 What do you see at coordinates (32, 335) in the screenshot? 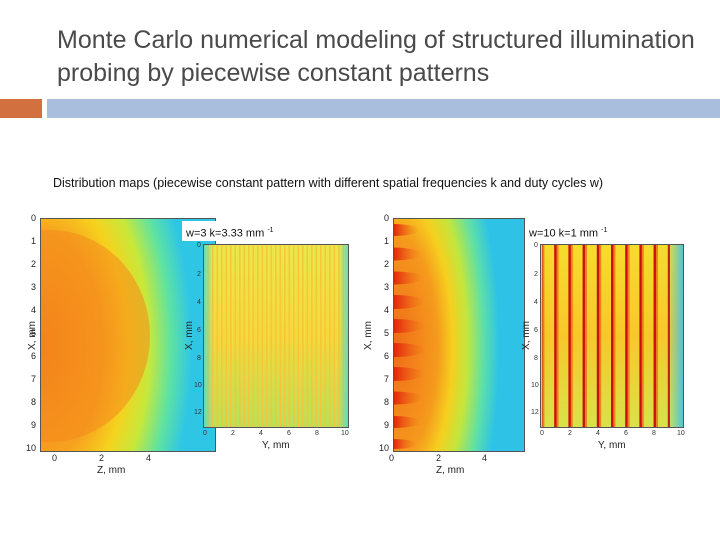
I see `panel1-big-ylabel: X, mm` at bounding box center [32, 335].